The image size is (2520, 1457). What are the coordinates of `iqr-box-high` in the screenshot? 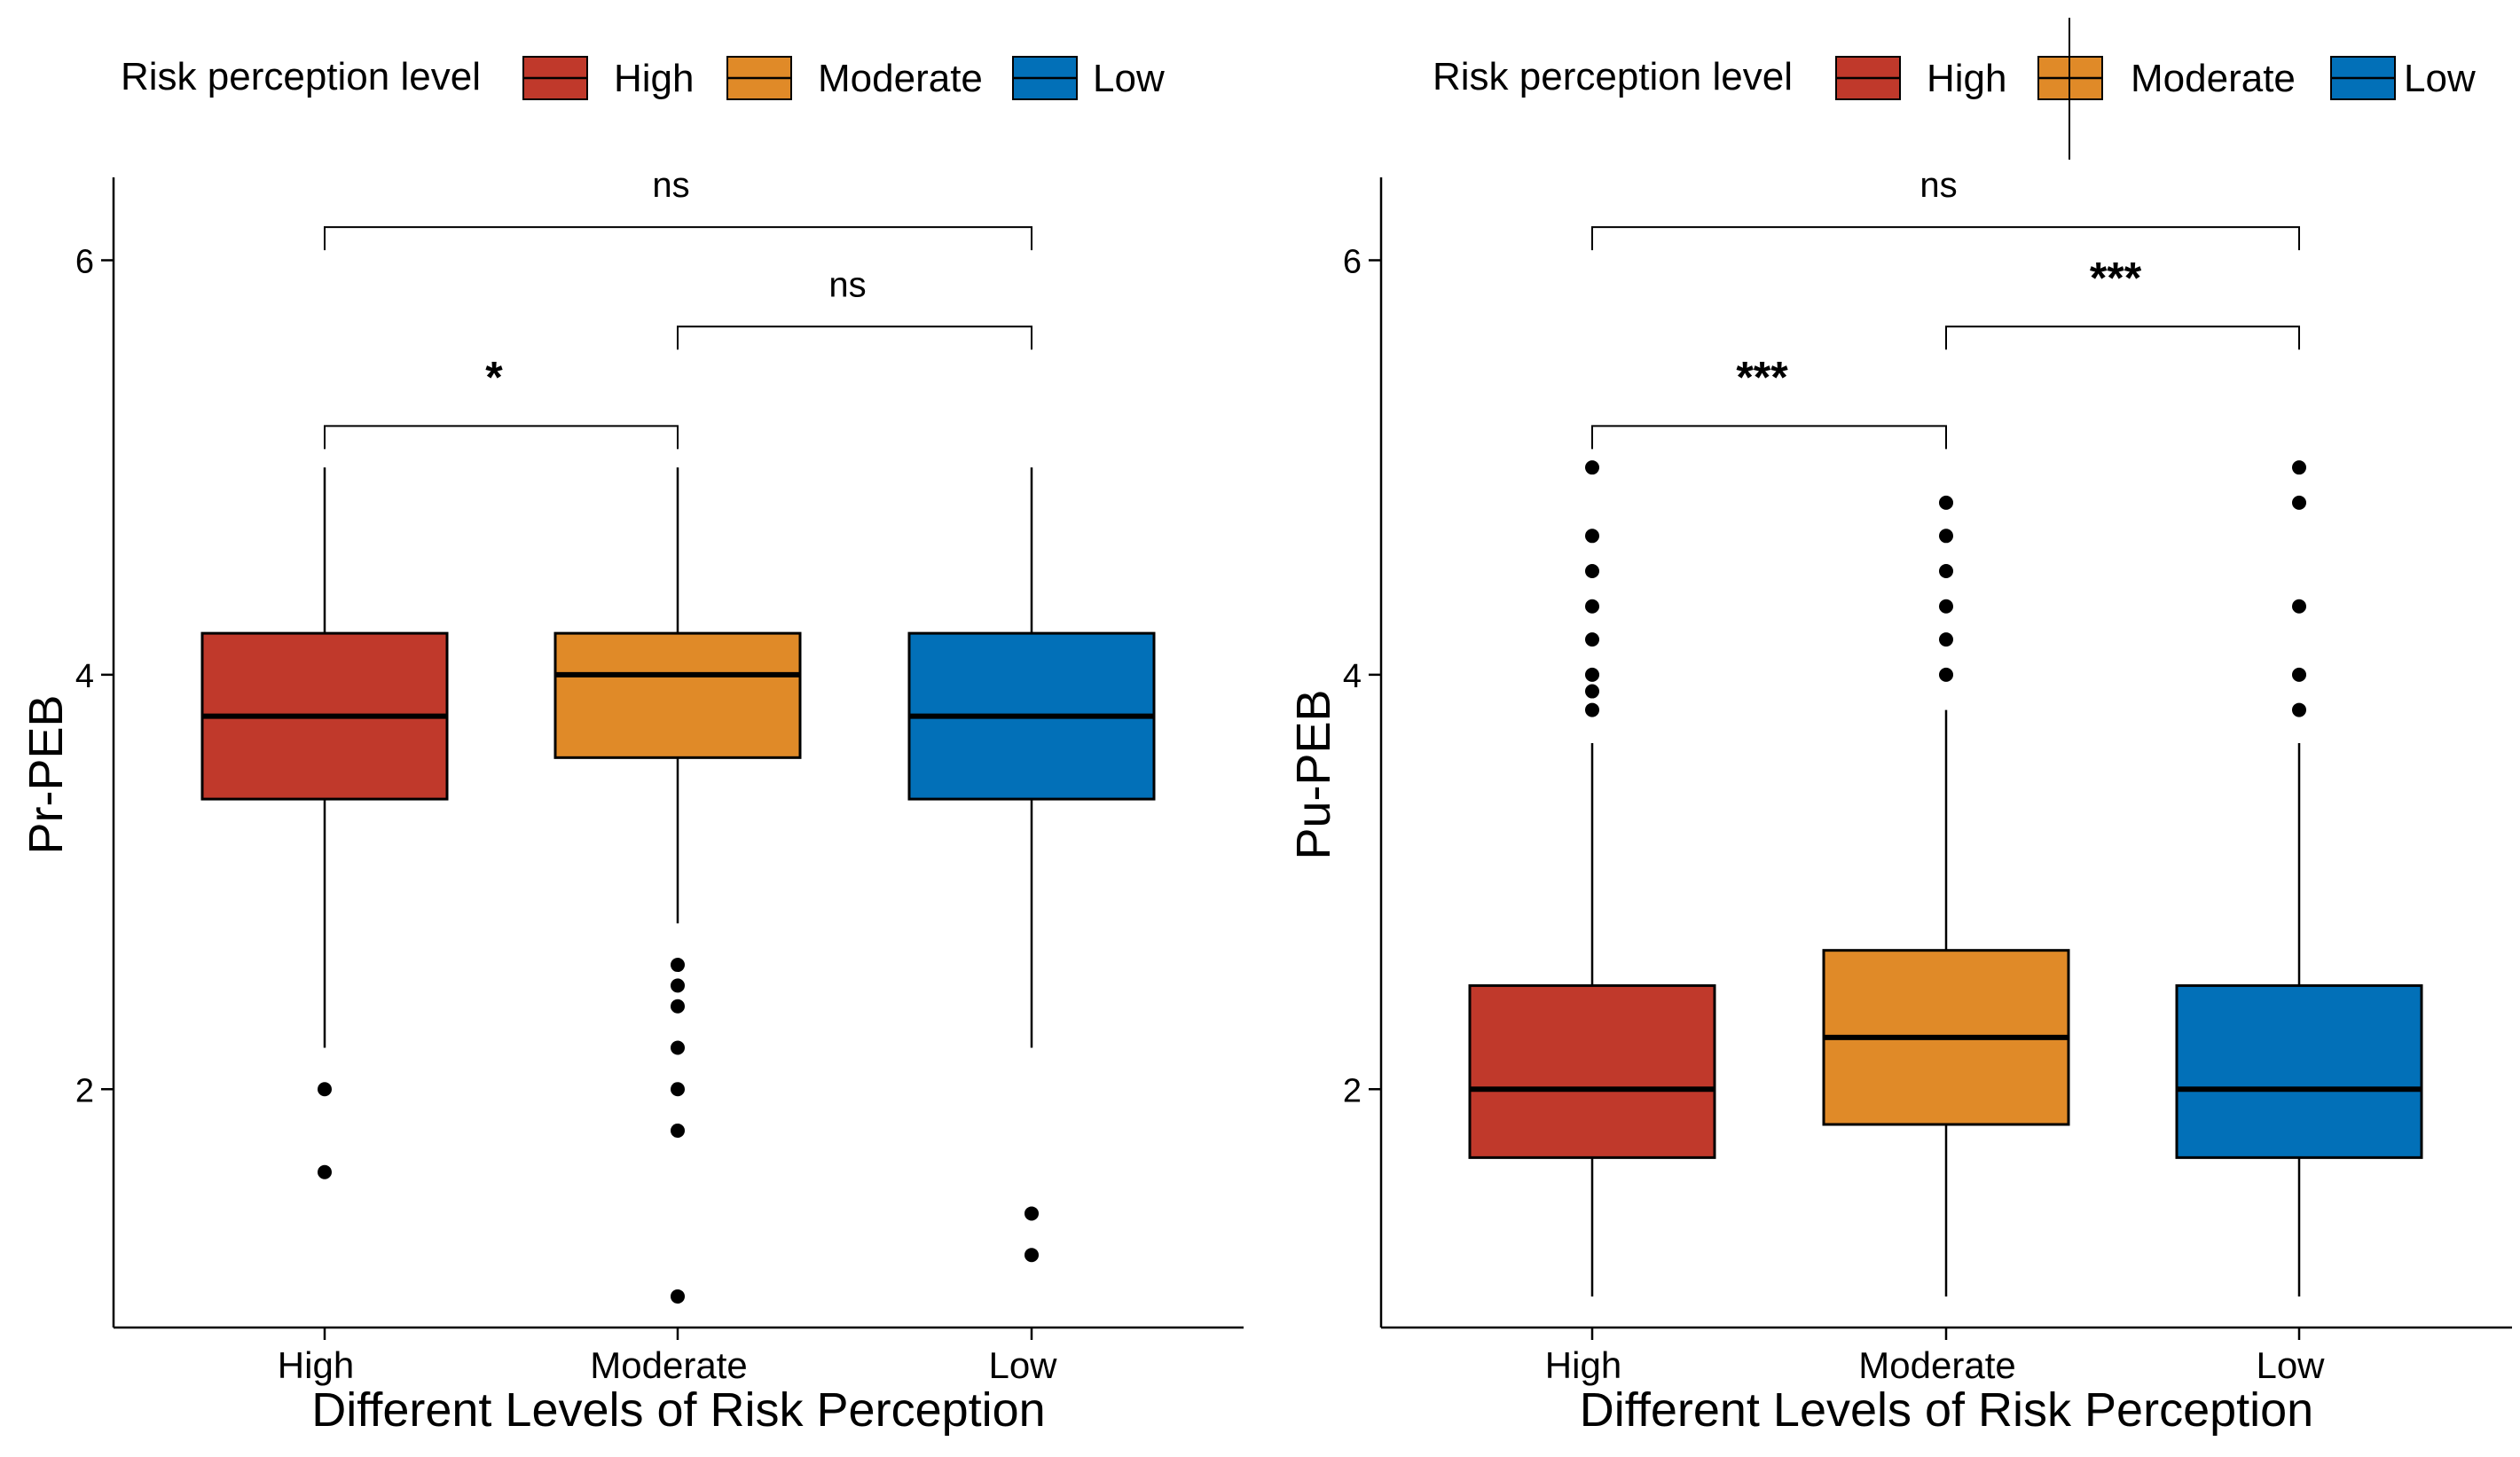 It's located at (1592, 1071).